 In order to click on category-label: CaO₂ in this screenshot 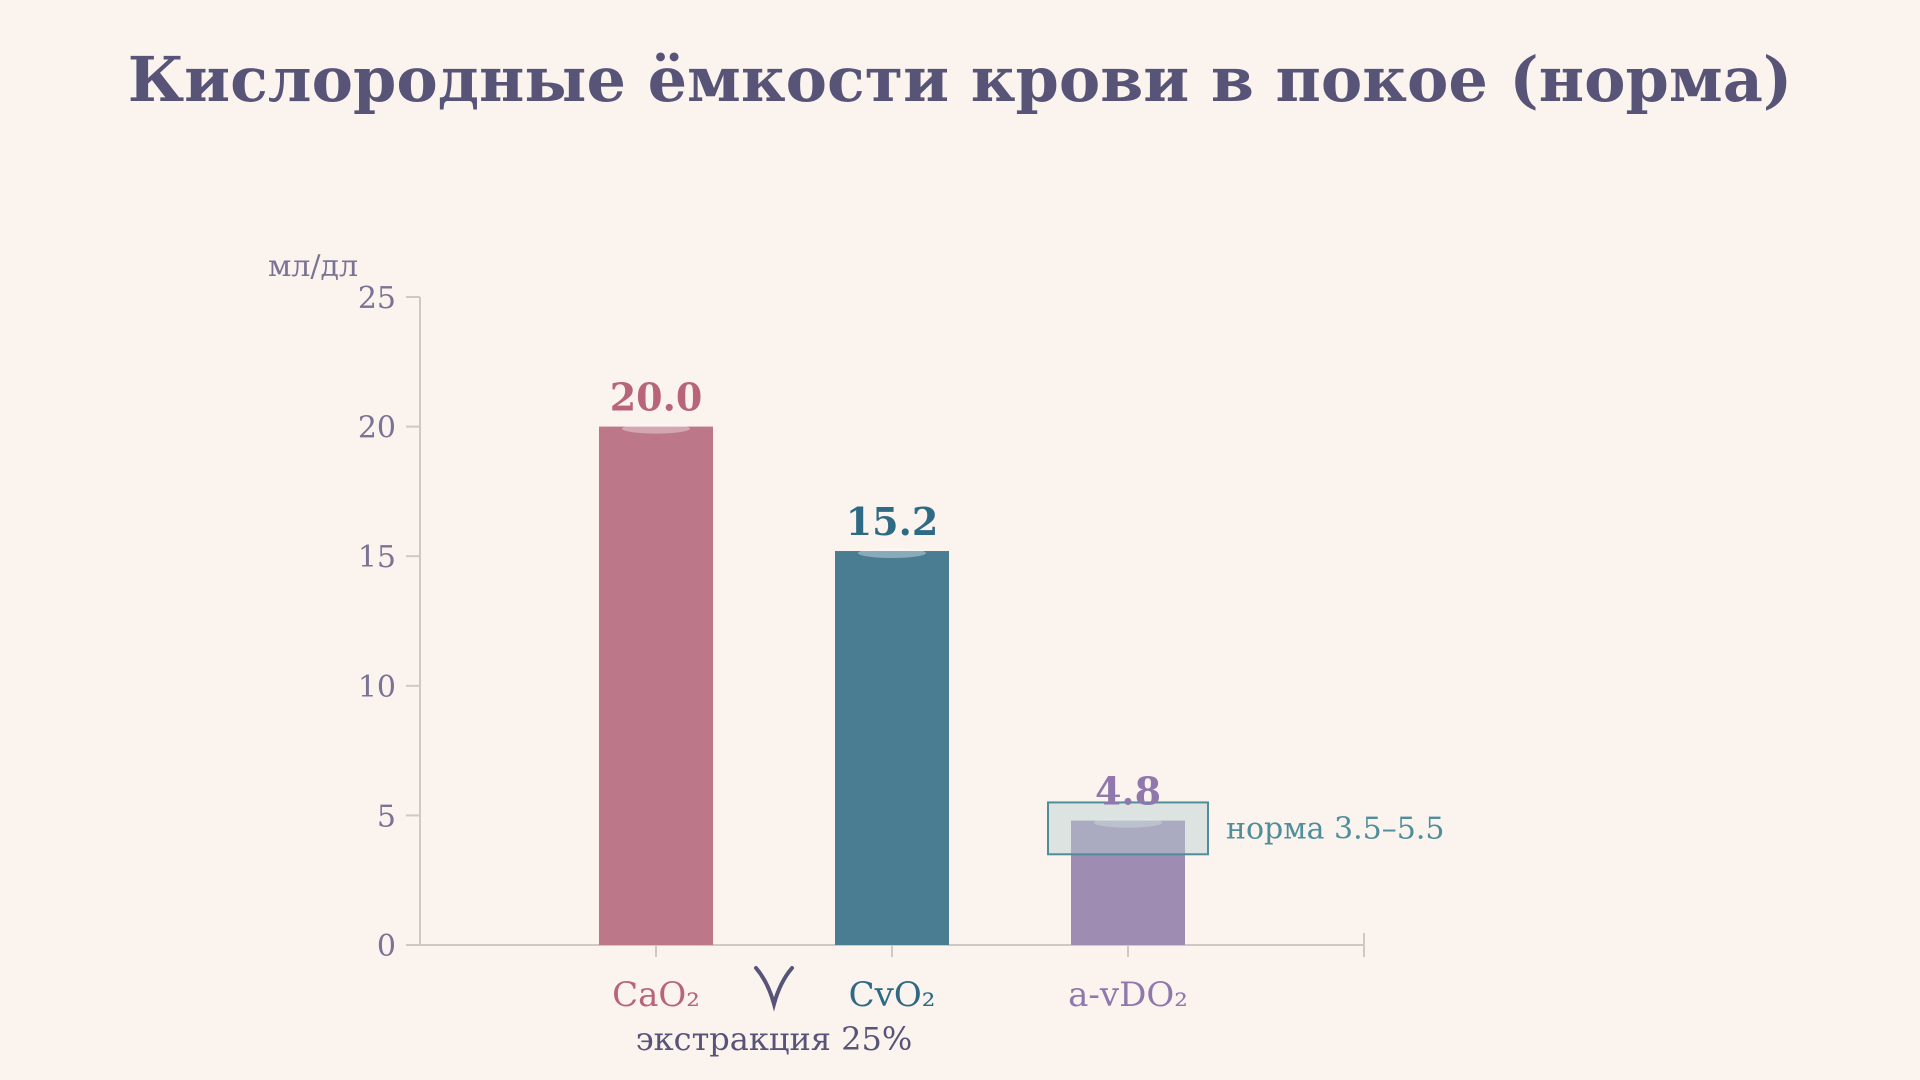, I will do `click(656, 995)`.